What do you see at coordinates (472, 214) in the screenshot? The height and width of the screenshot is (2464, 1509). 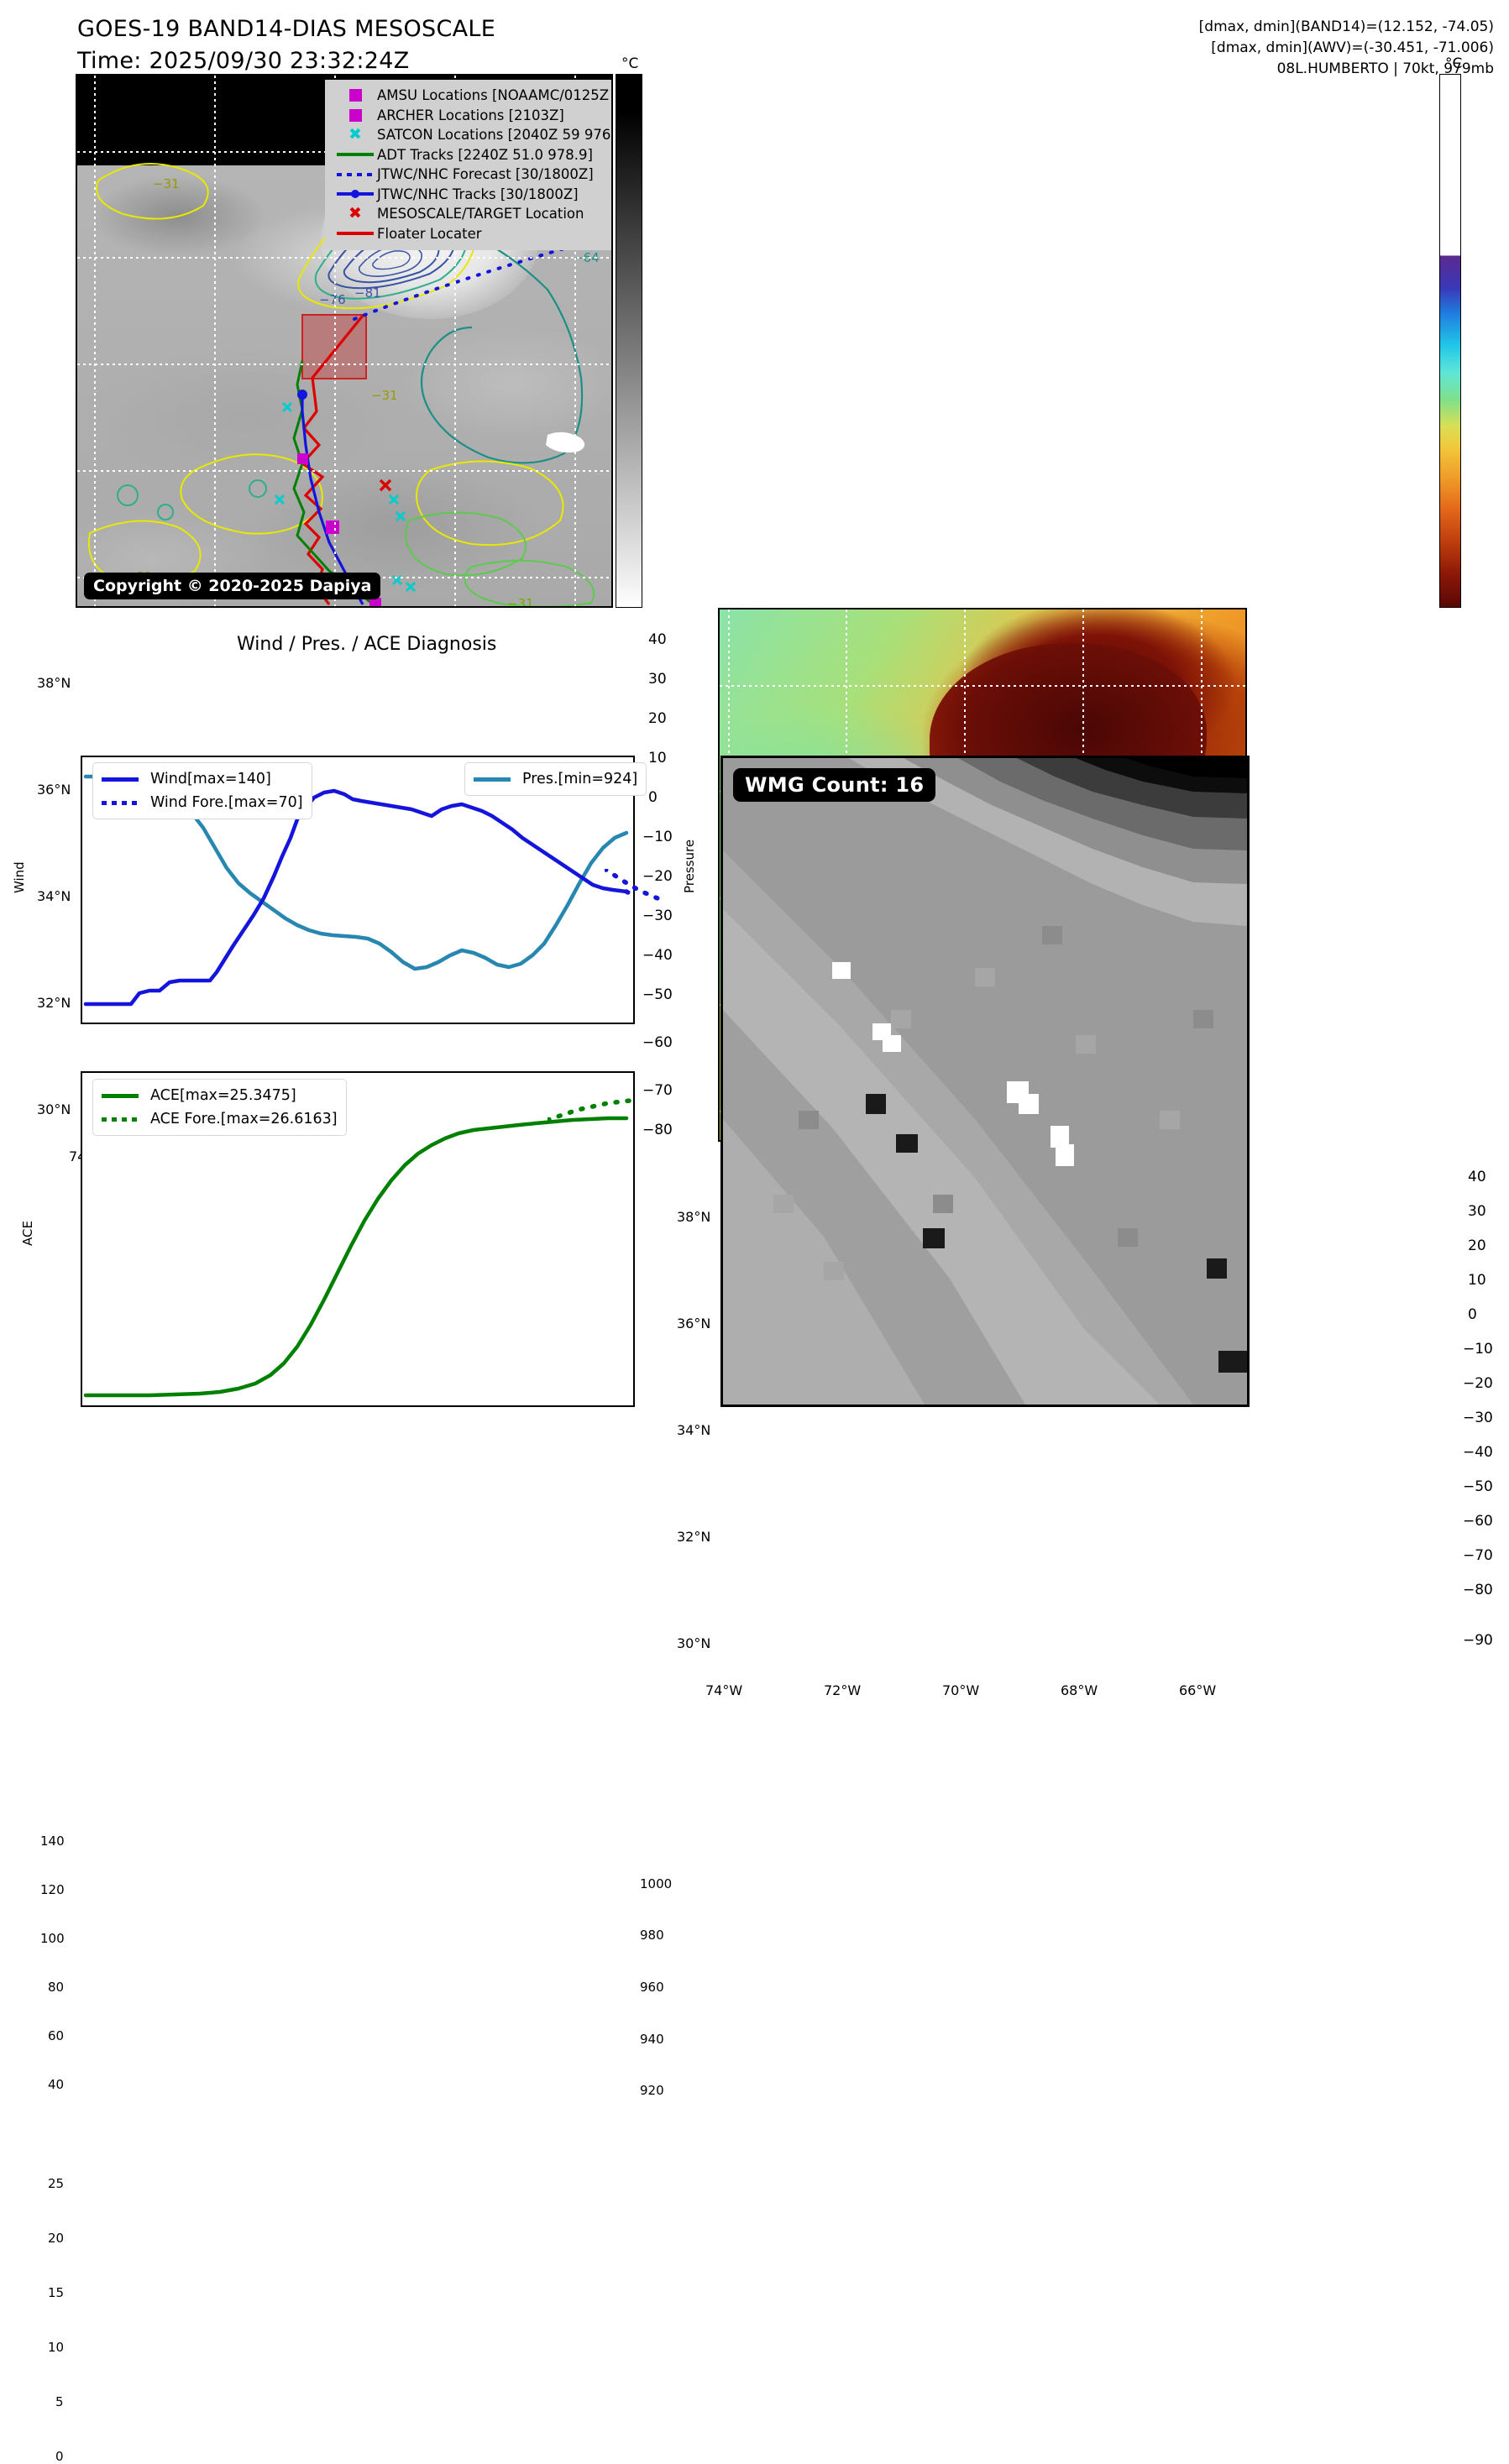 I see `legend-item-mesoscale: ✖ MESOSCALE/TARGET Location` at bounding box center [472, 214].